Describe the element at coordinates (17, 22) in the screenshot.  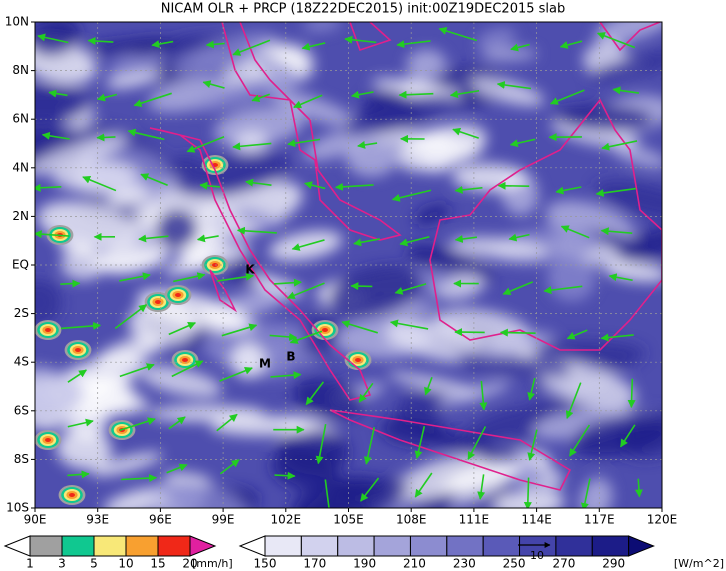
I see `lat-label: 10N` at that location.